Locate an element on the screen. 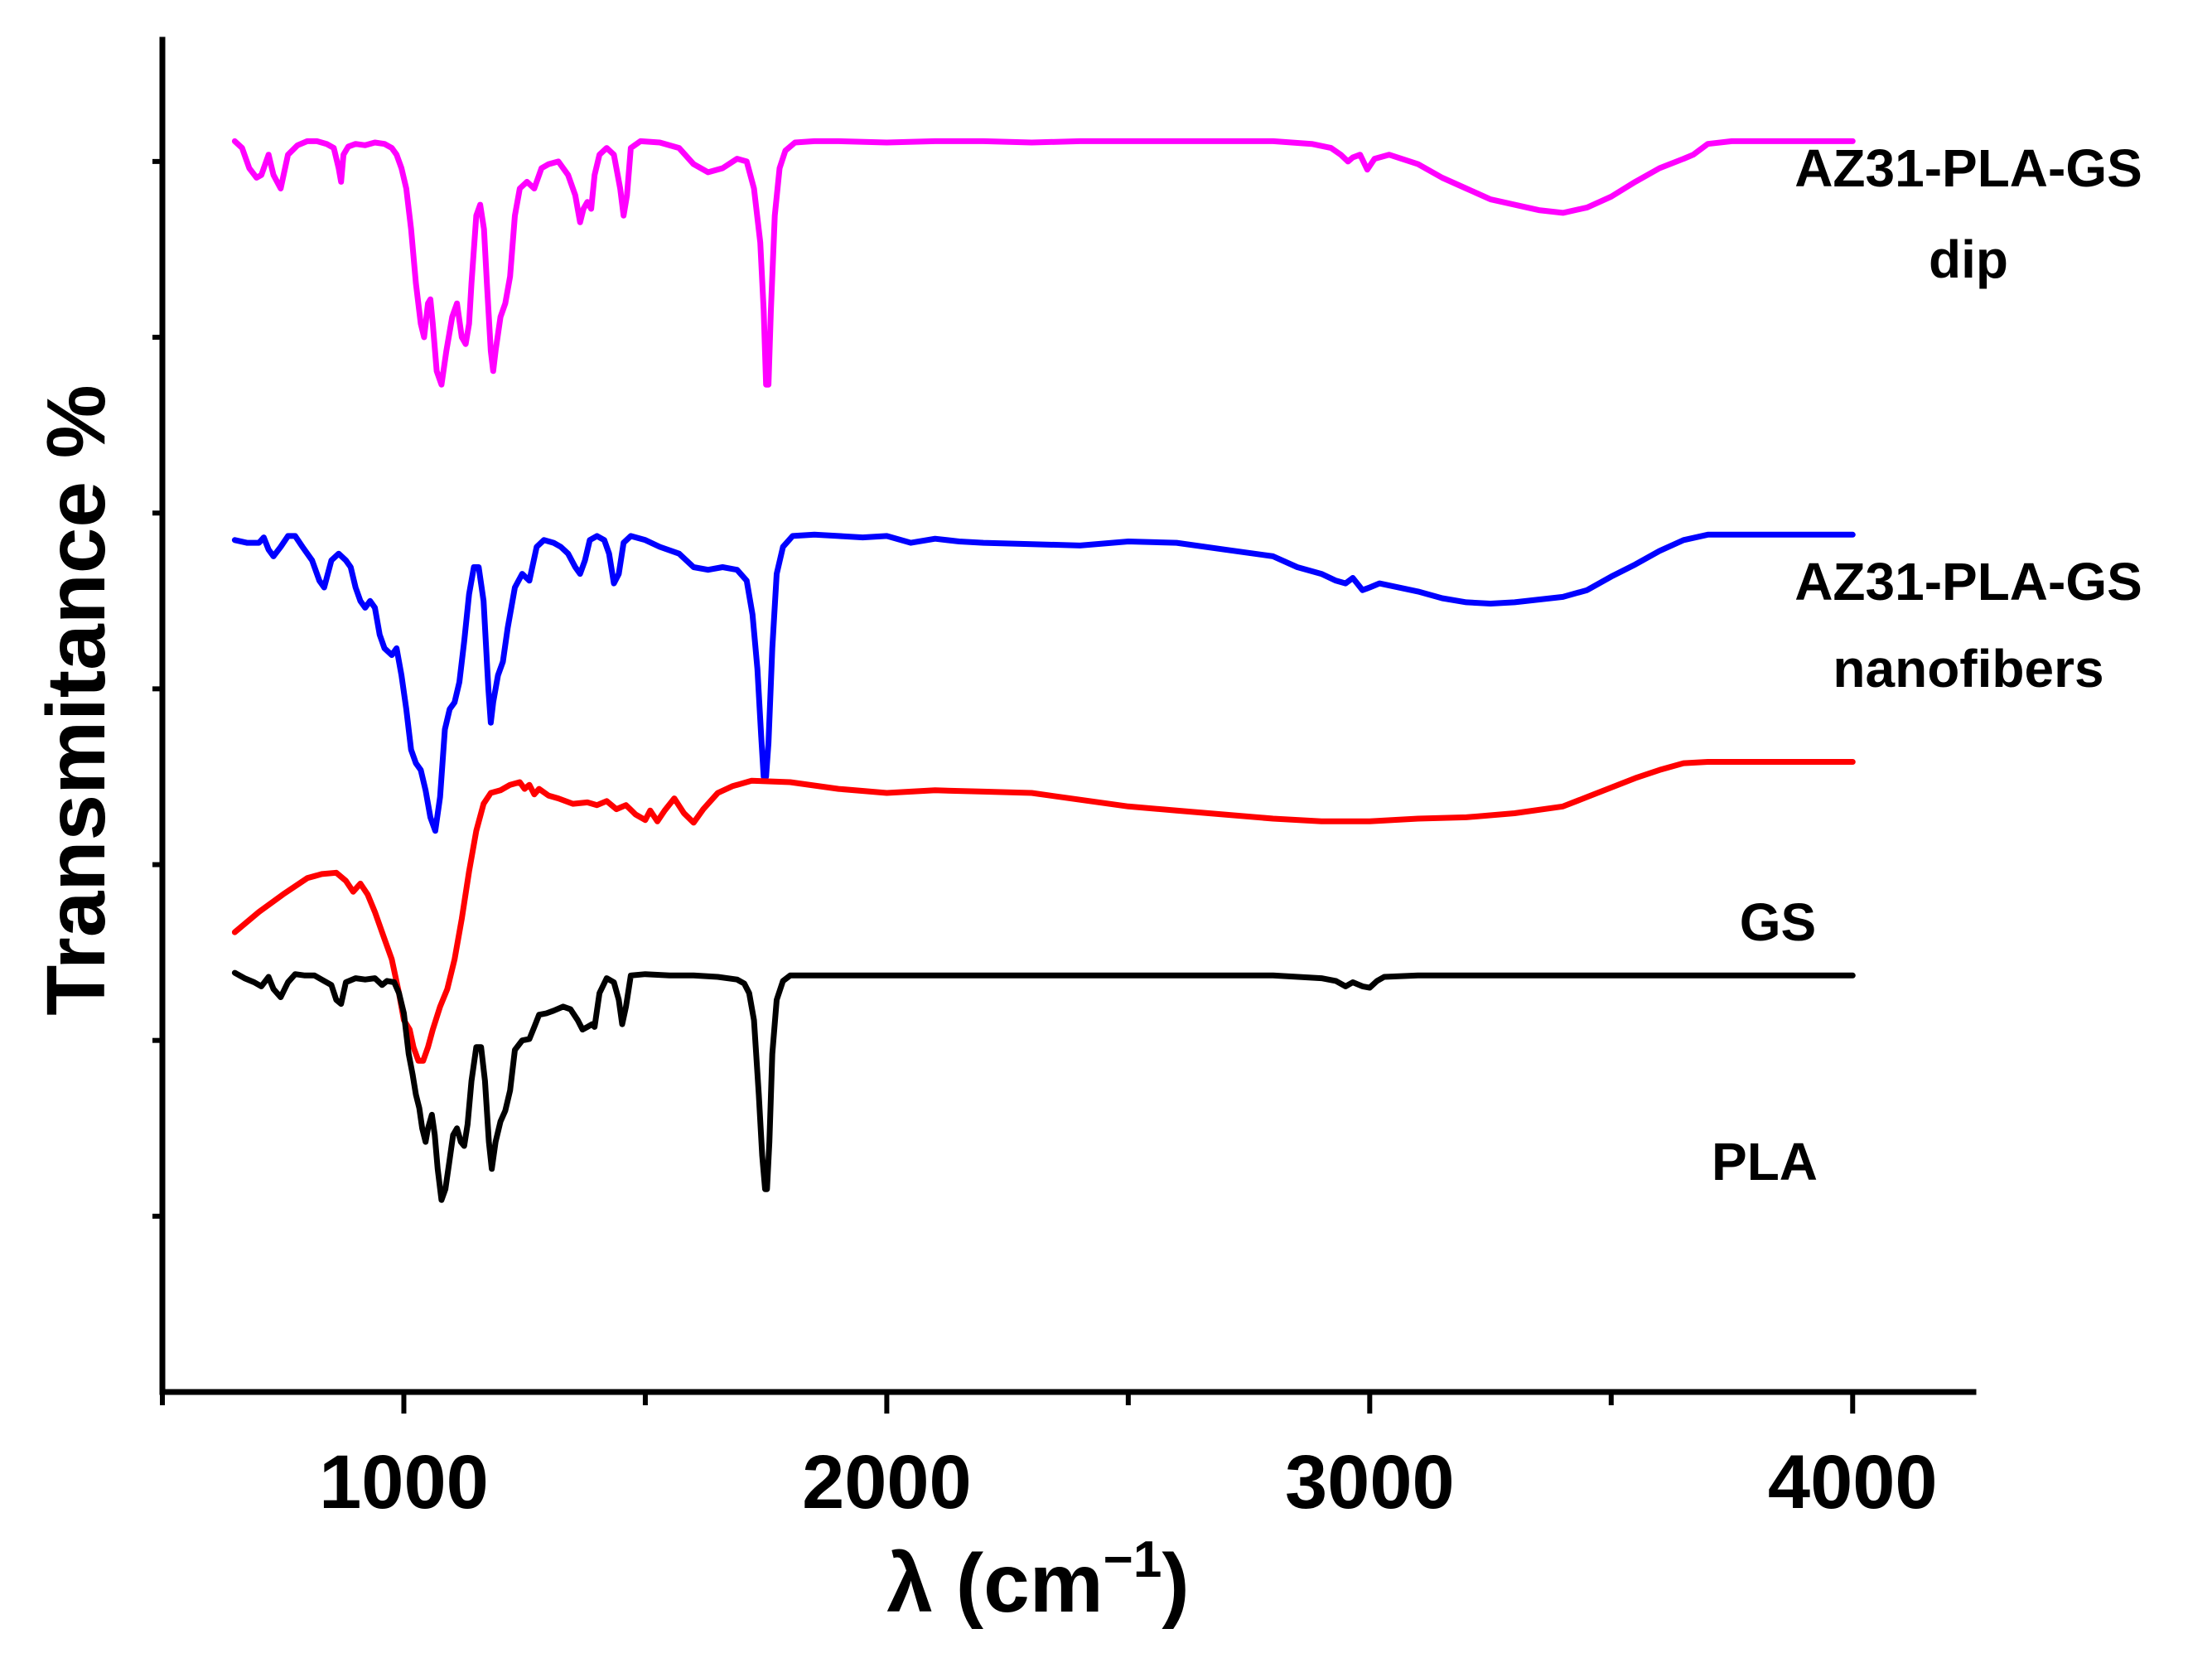 The width and height of the screenshot is (2212, 1653). series-line-az31-pla-gs-dip is located at coordinates (1043, 263).